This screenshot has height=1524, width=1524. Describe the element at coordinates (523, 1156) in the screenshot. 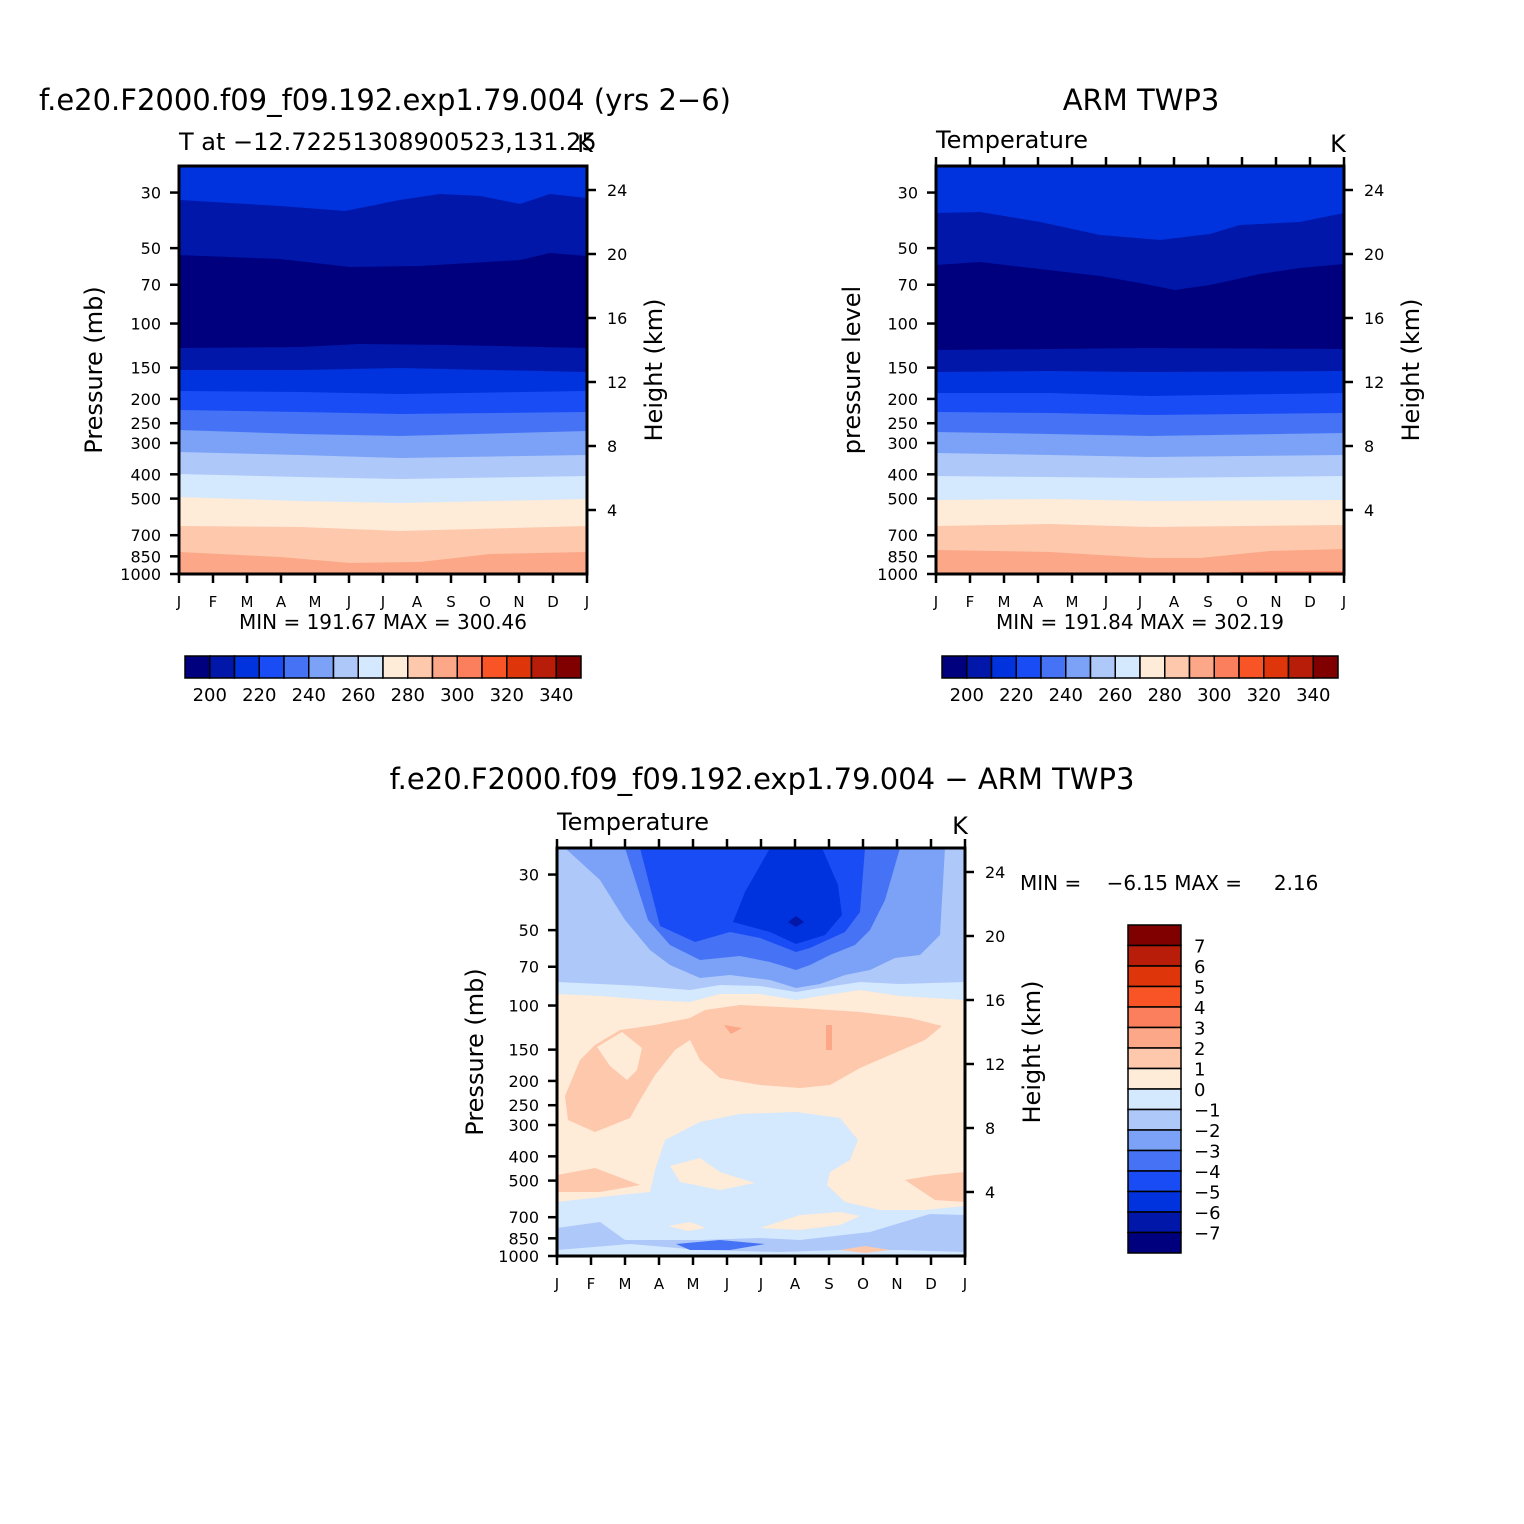

I see `diff-y-tick-label: 400` at that location.